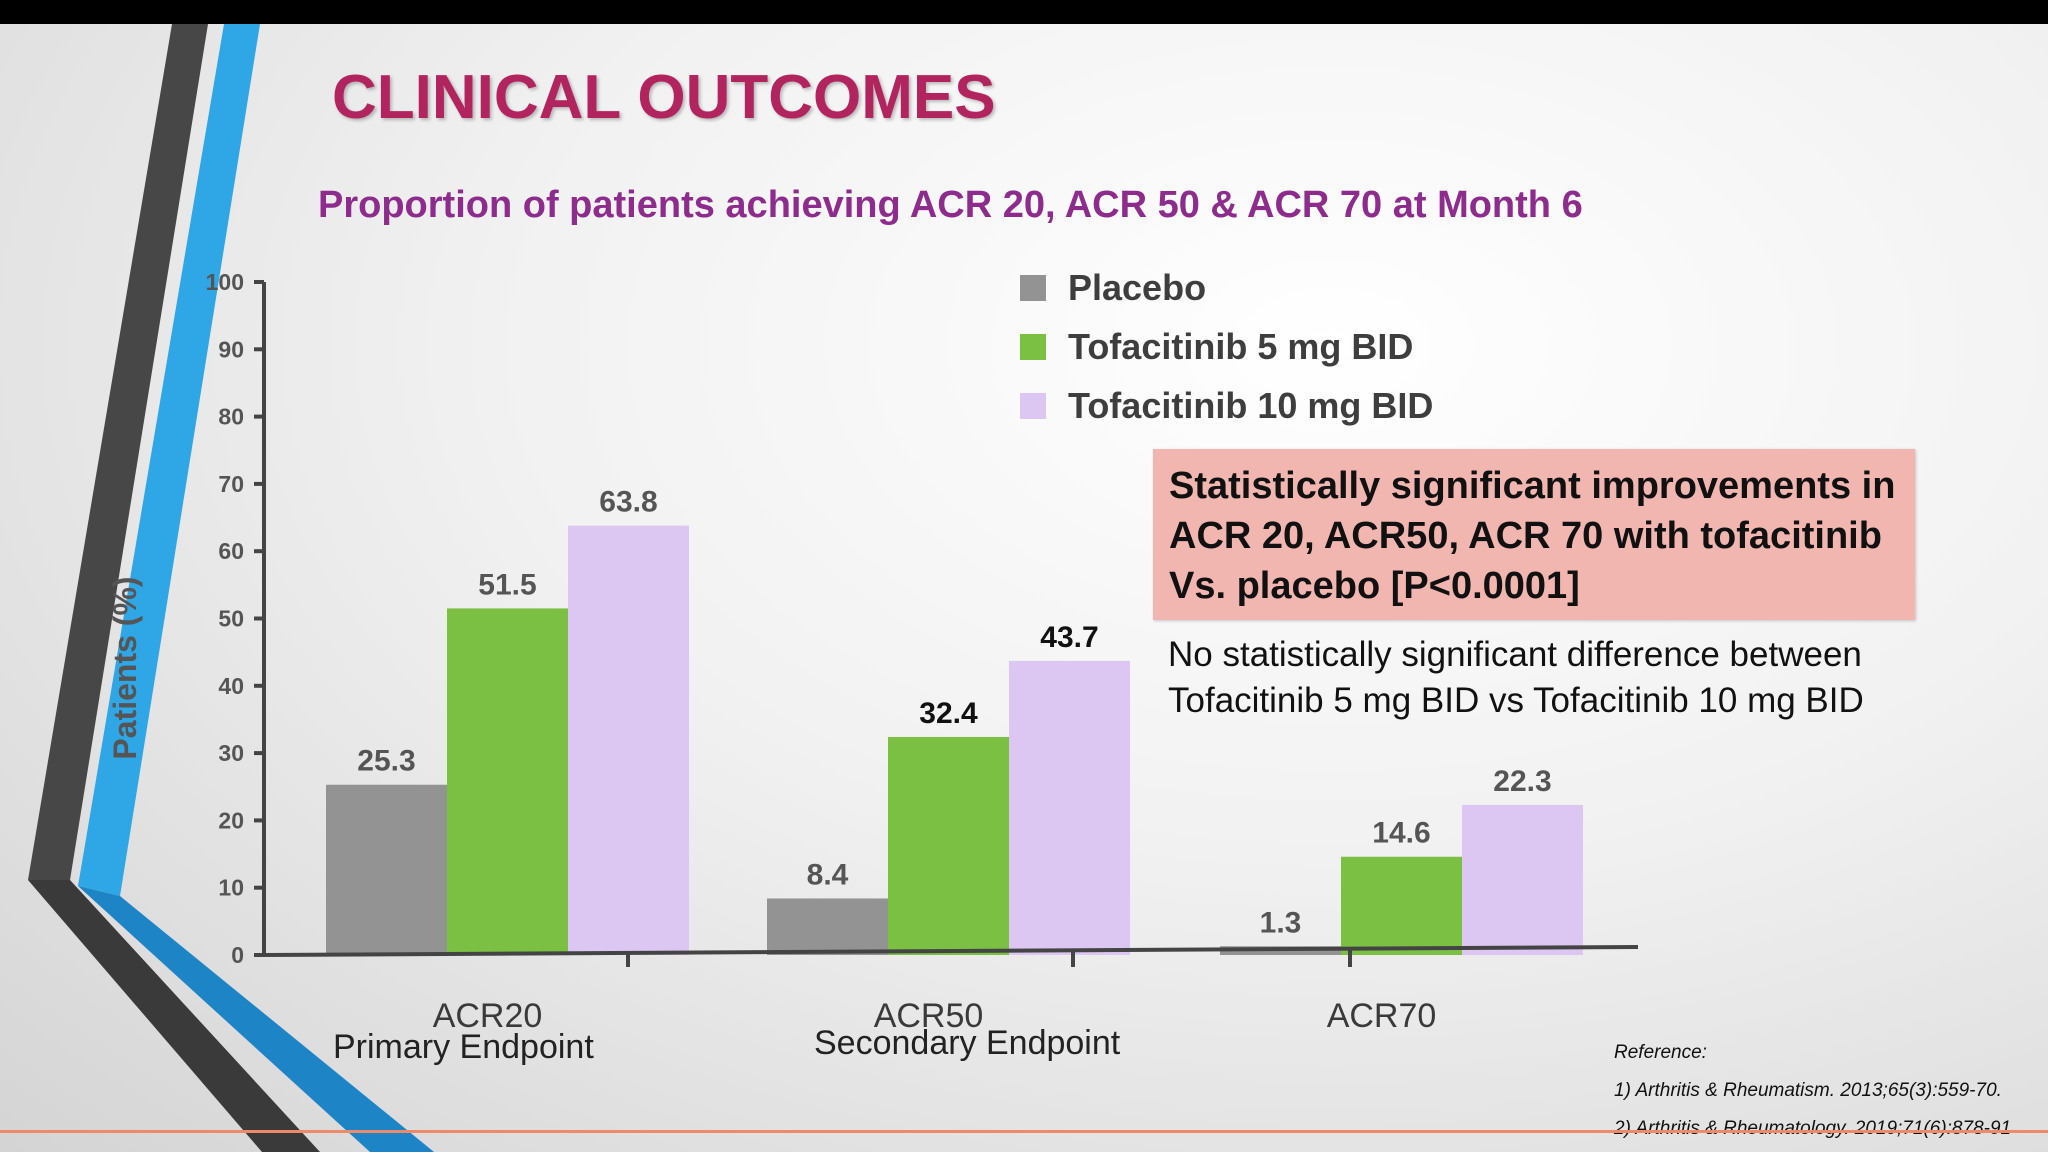  Describe the element at coordinates (1241, 346) in the screenshot. I see `legend-label-tofacitinib-5mg: Tofacitinib 5 mg BID` at that location.